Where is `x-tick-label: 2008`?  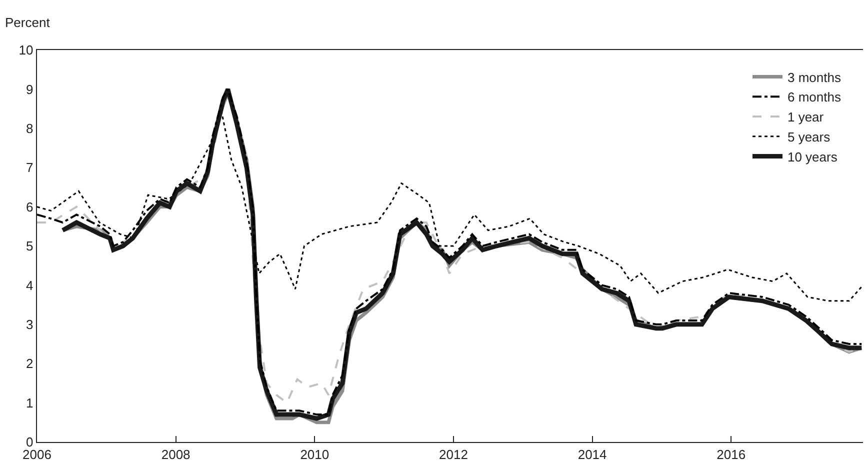 x-tick-label: 2008 is located at coordinates (175, 454).